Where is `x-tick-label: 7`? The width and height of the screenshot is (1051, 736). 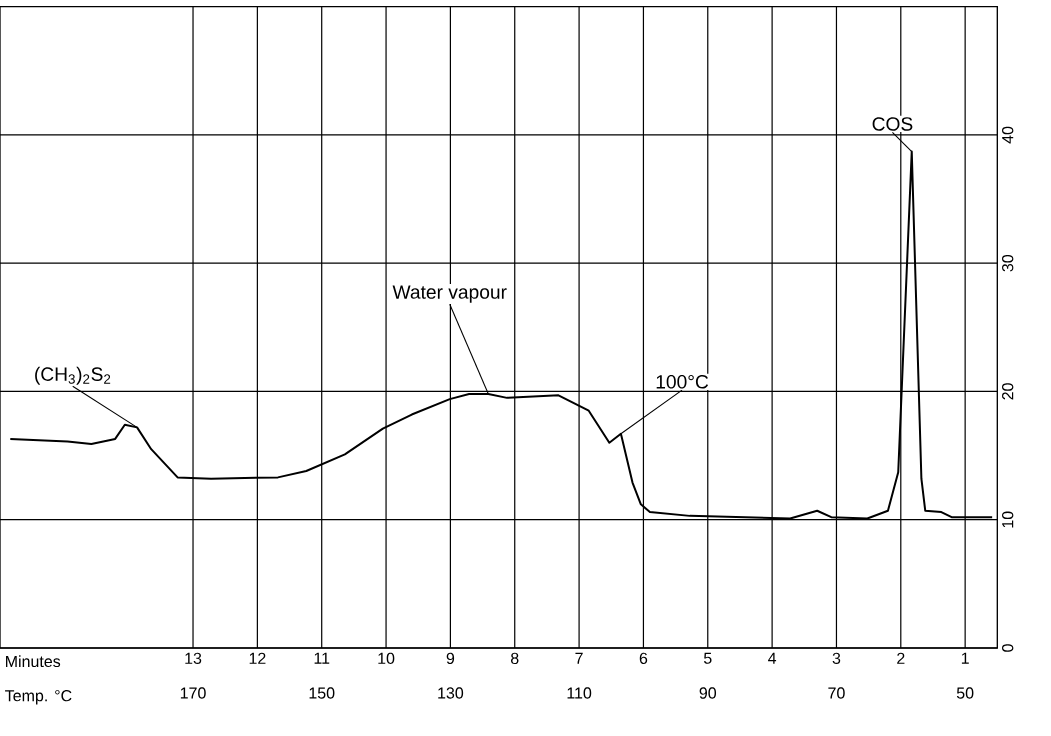
x-tick-label: 7 is located at coordinates (579, 658).